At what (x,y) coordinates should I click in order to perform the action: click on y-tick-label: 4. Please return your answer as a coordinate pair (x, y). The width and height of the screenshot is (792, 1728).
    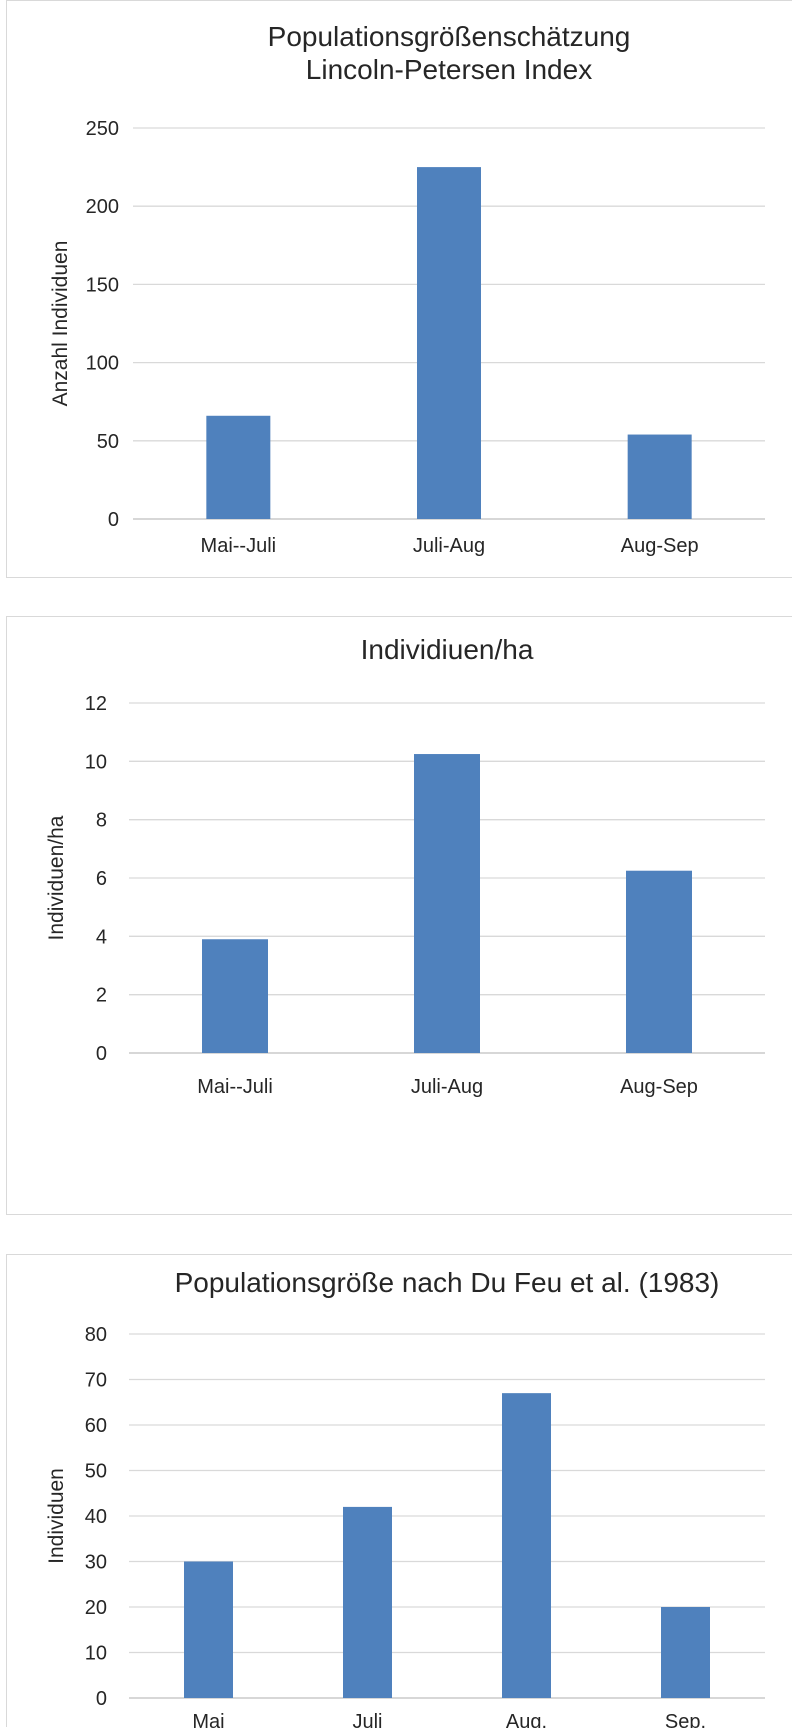
    Looking at the image, I should click on (101, 937).